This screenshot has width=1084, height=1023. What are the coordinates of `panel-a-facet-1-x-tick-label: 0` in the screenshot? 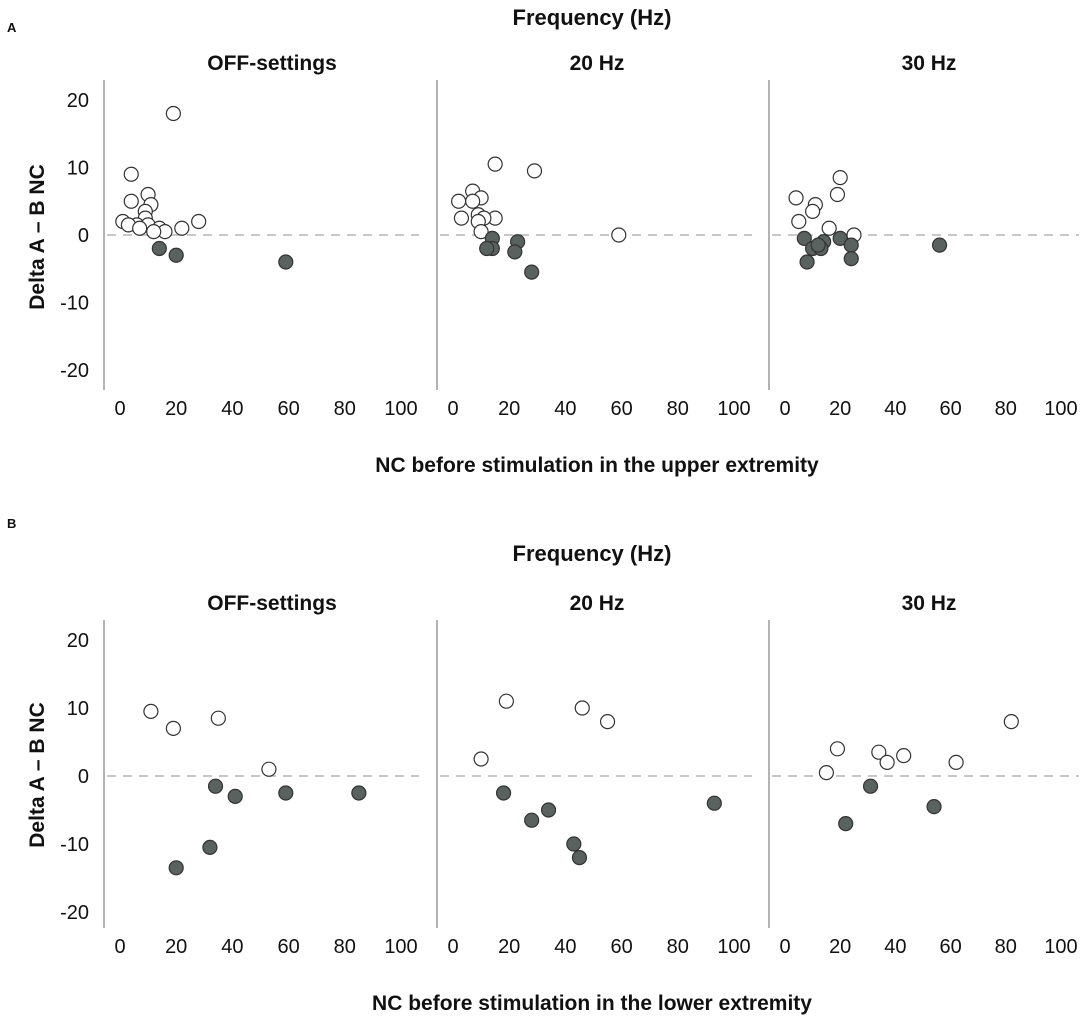 It's located at (119, 409).